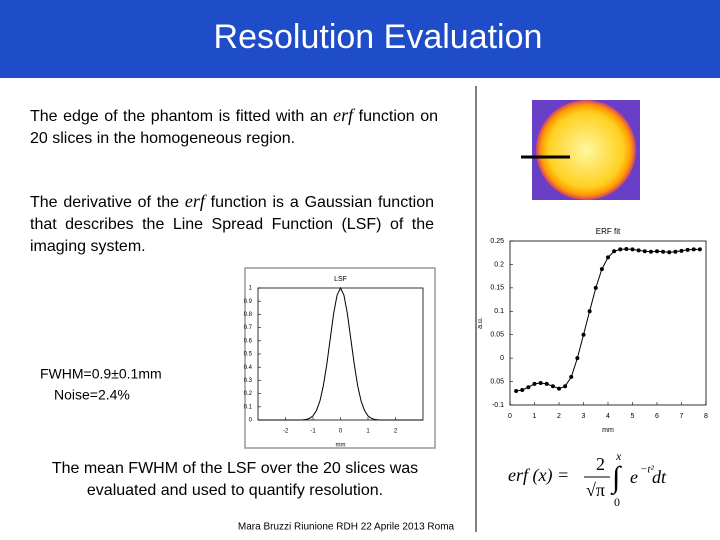  I want to click on x-tick-label: -2, so click(286, 432).